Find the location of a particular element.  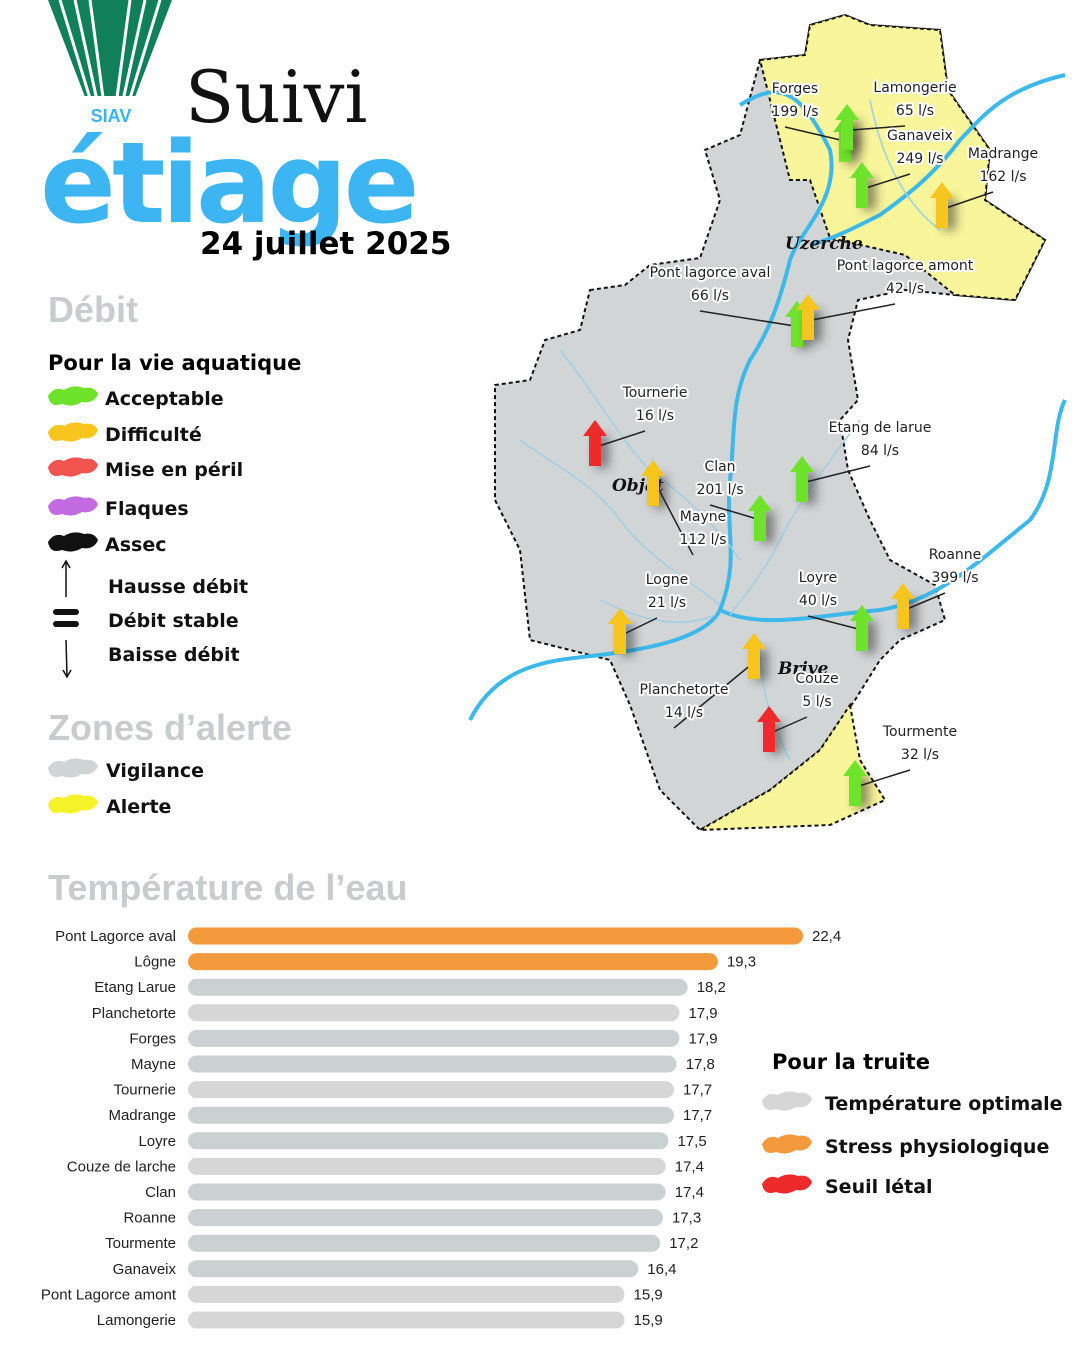

station-flow: 14 l/s is located at coordinates (684, 713).